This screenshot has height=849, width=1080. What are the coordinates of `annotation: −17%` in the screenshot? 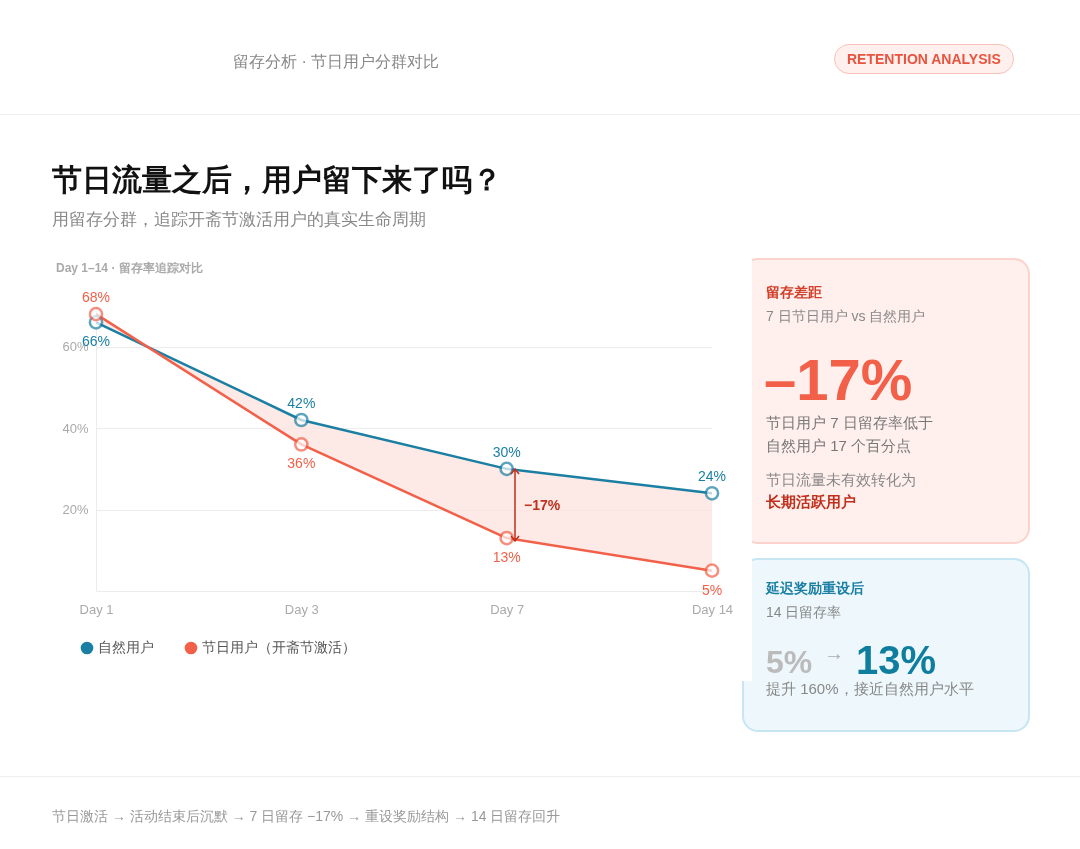 It's located at (542, 505).